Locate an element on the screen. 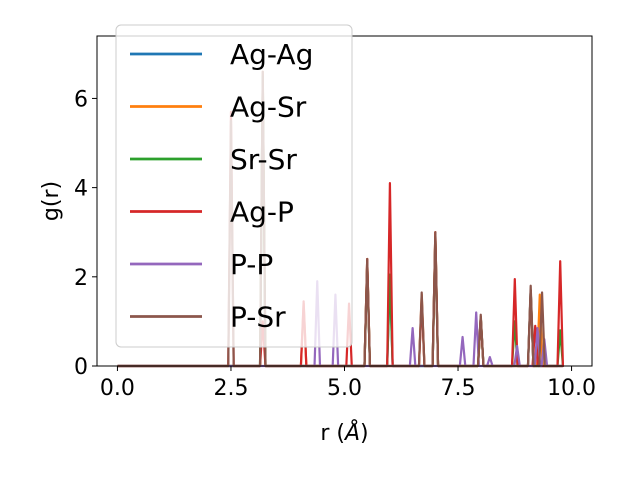 The height and width of the screenshot is (480, 640). x-tick-label: 5.0 is located at coordinates (344, 388).